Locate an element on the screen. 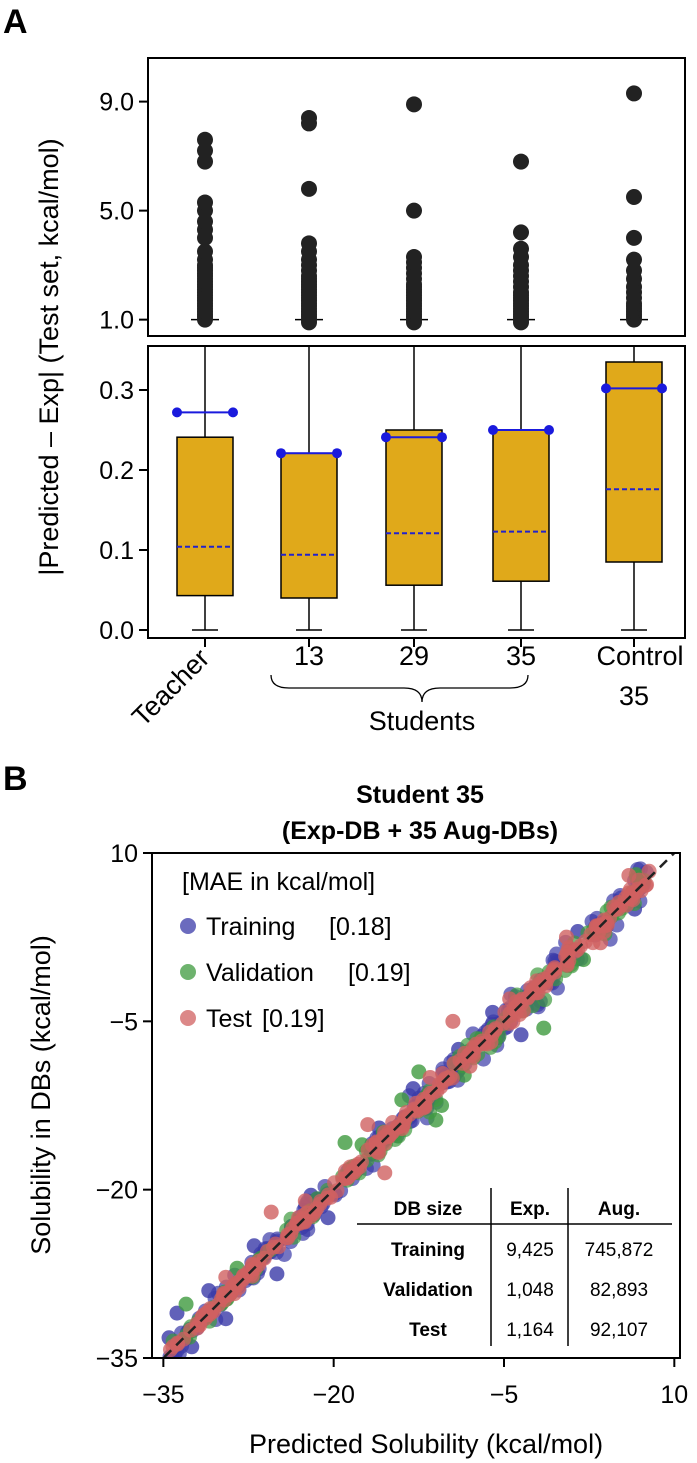 The image size is (697, 1463). table-row-name: Validation is located at coordinates (428, 1290).